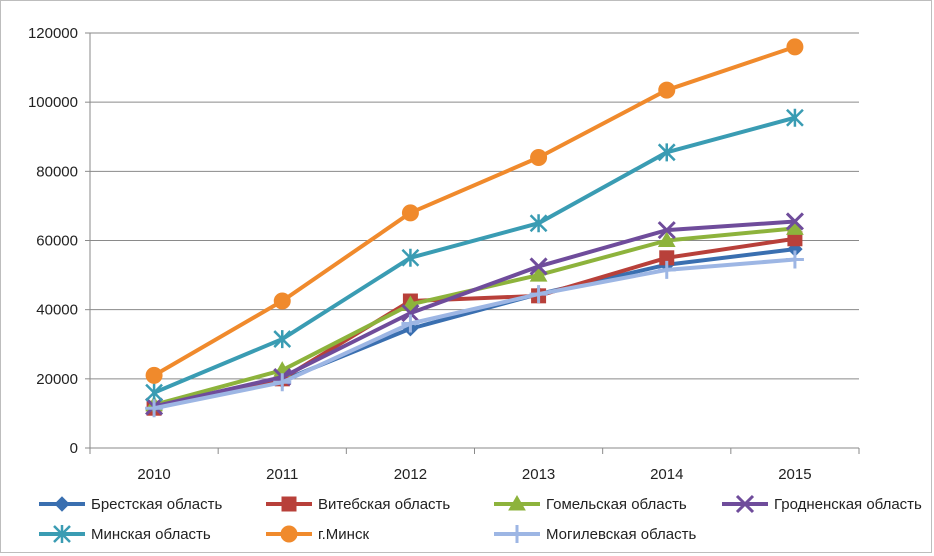  Describe the element at coordinates (343, 534) in the screenshot. I see `legend-label: г.Минск` at that location.